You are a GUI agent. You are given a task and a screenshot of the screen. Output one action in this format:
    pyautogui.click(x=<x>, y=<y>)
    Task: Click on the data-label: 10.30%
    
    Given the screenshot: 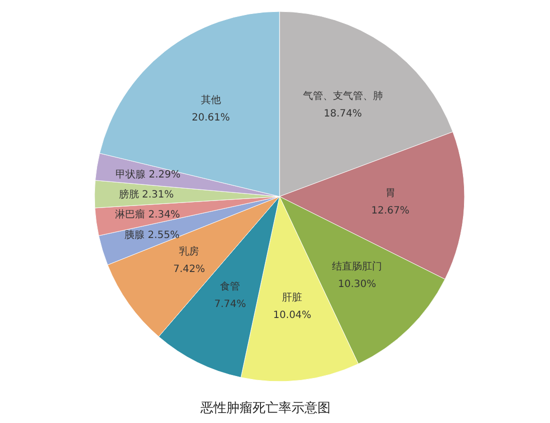 What is the action you would take?
    pyautogui.click(x=357, y=284)
    